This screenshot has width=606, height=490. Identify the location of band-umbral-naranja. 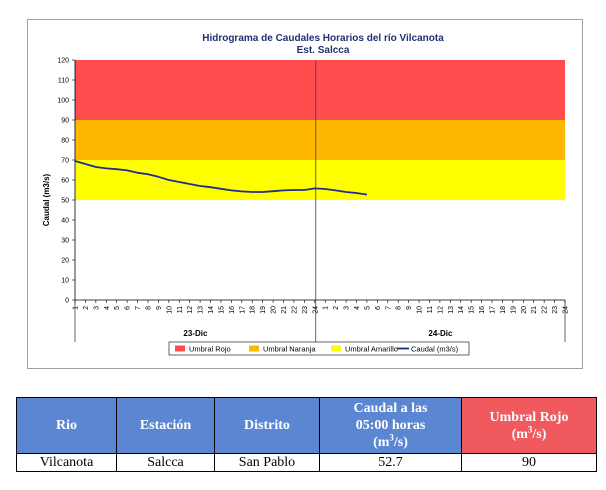
(320, 140).